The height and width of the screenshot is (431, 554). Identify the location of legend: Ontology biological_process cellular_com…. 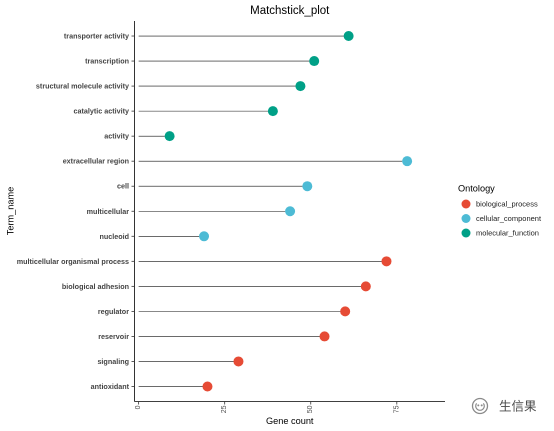
(500, 211).